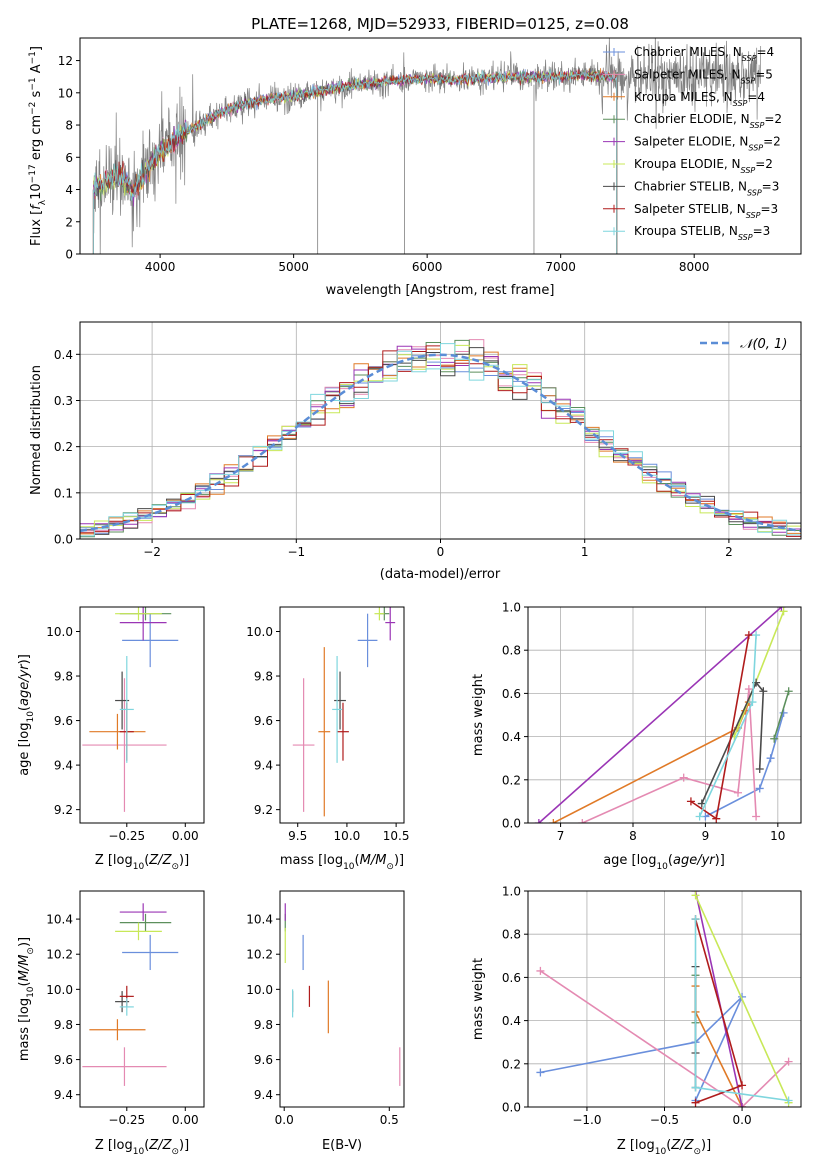 This screenshot has width=819, height=1170. I want to click on y-tick-label: 0.6, so click(511, 978).